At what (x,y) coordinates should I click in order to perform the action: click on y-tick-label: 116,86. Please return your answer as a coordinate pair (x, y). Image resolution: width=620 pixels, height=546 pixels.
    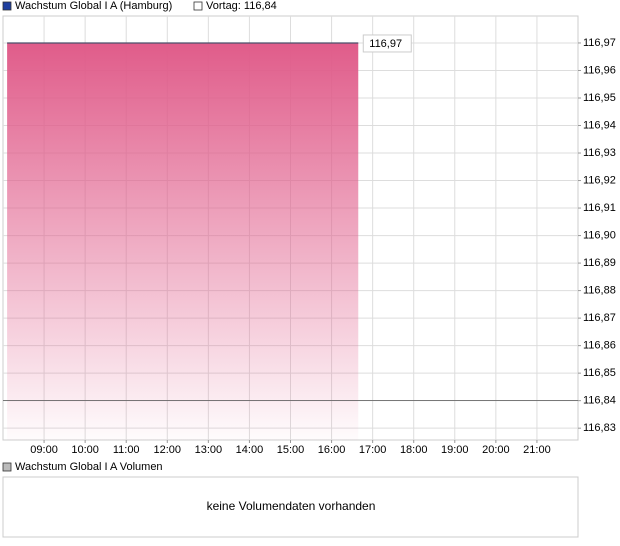
    Looking at the image, I should click on (599, 346).